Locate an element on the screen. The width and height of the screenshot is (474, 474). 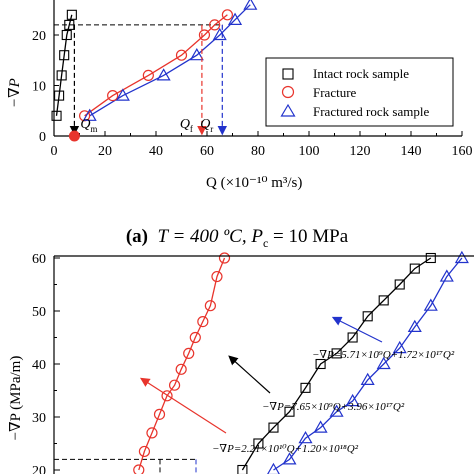
chart-a-x-tick-label: 140 is located at coordinates (411, 151).